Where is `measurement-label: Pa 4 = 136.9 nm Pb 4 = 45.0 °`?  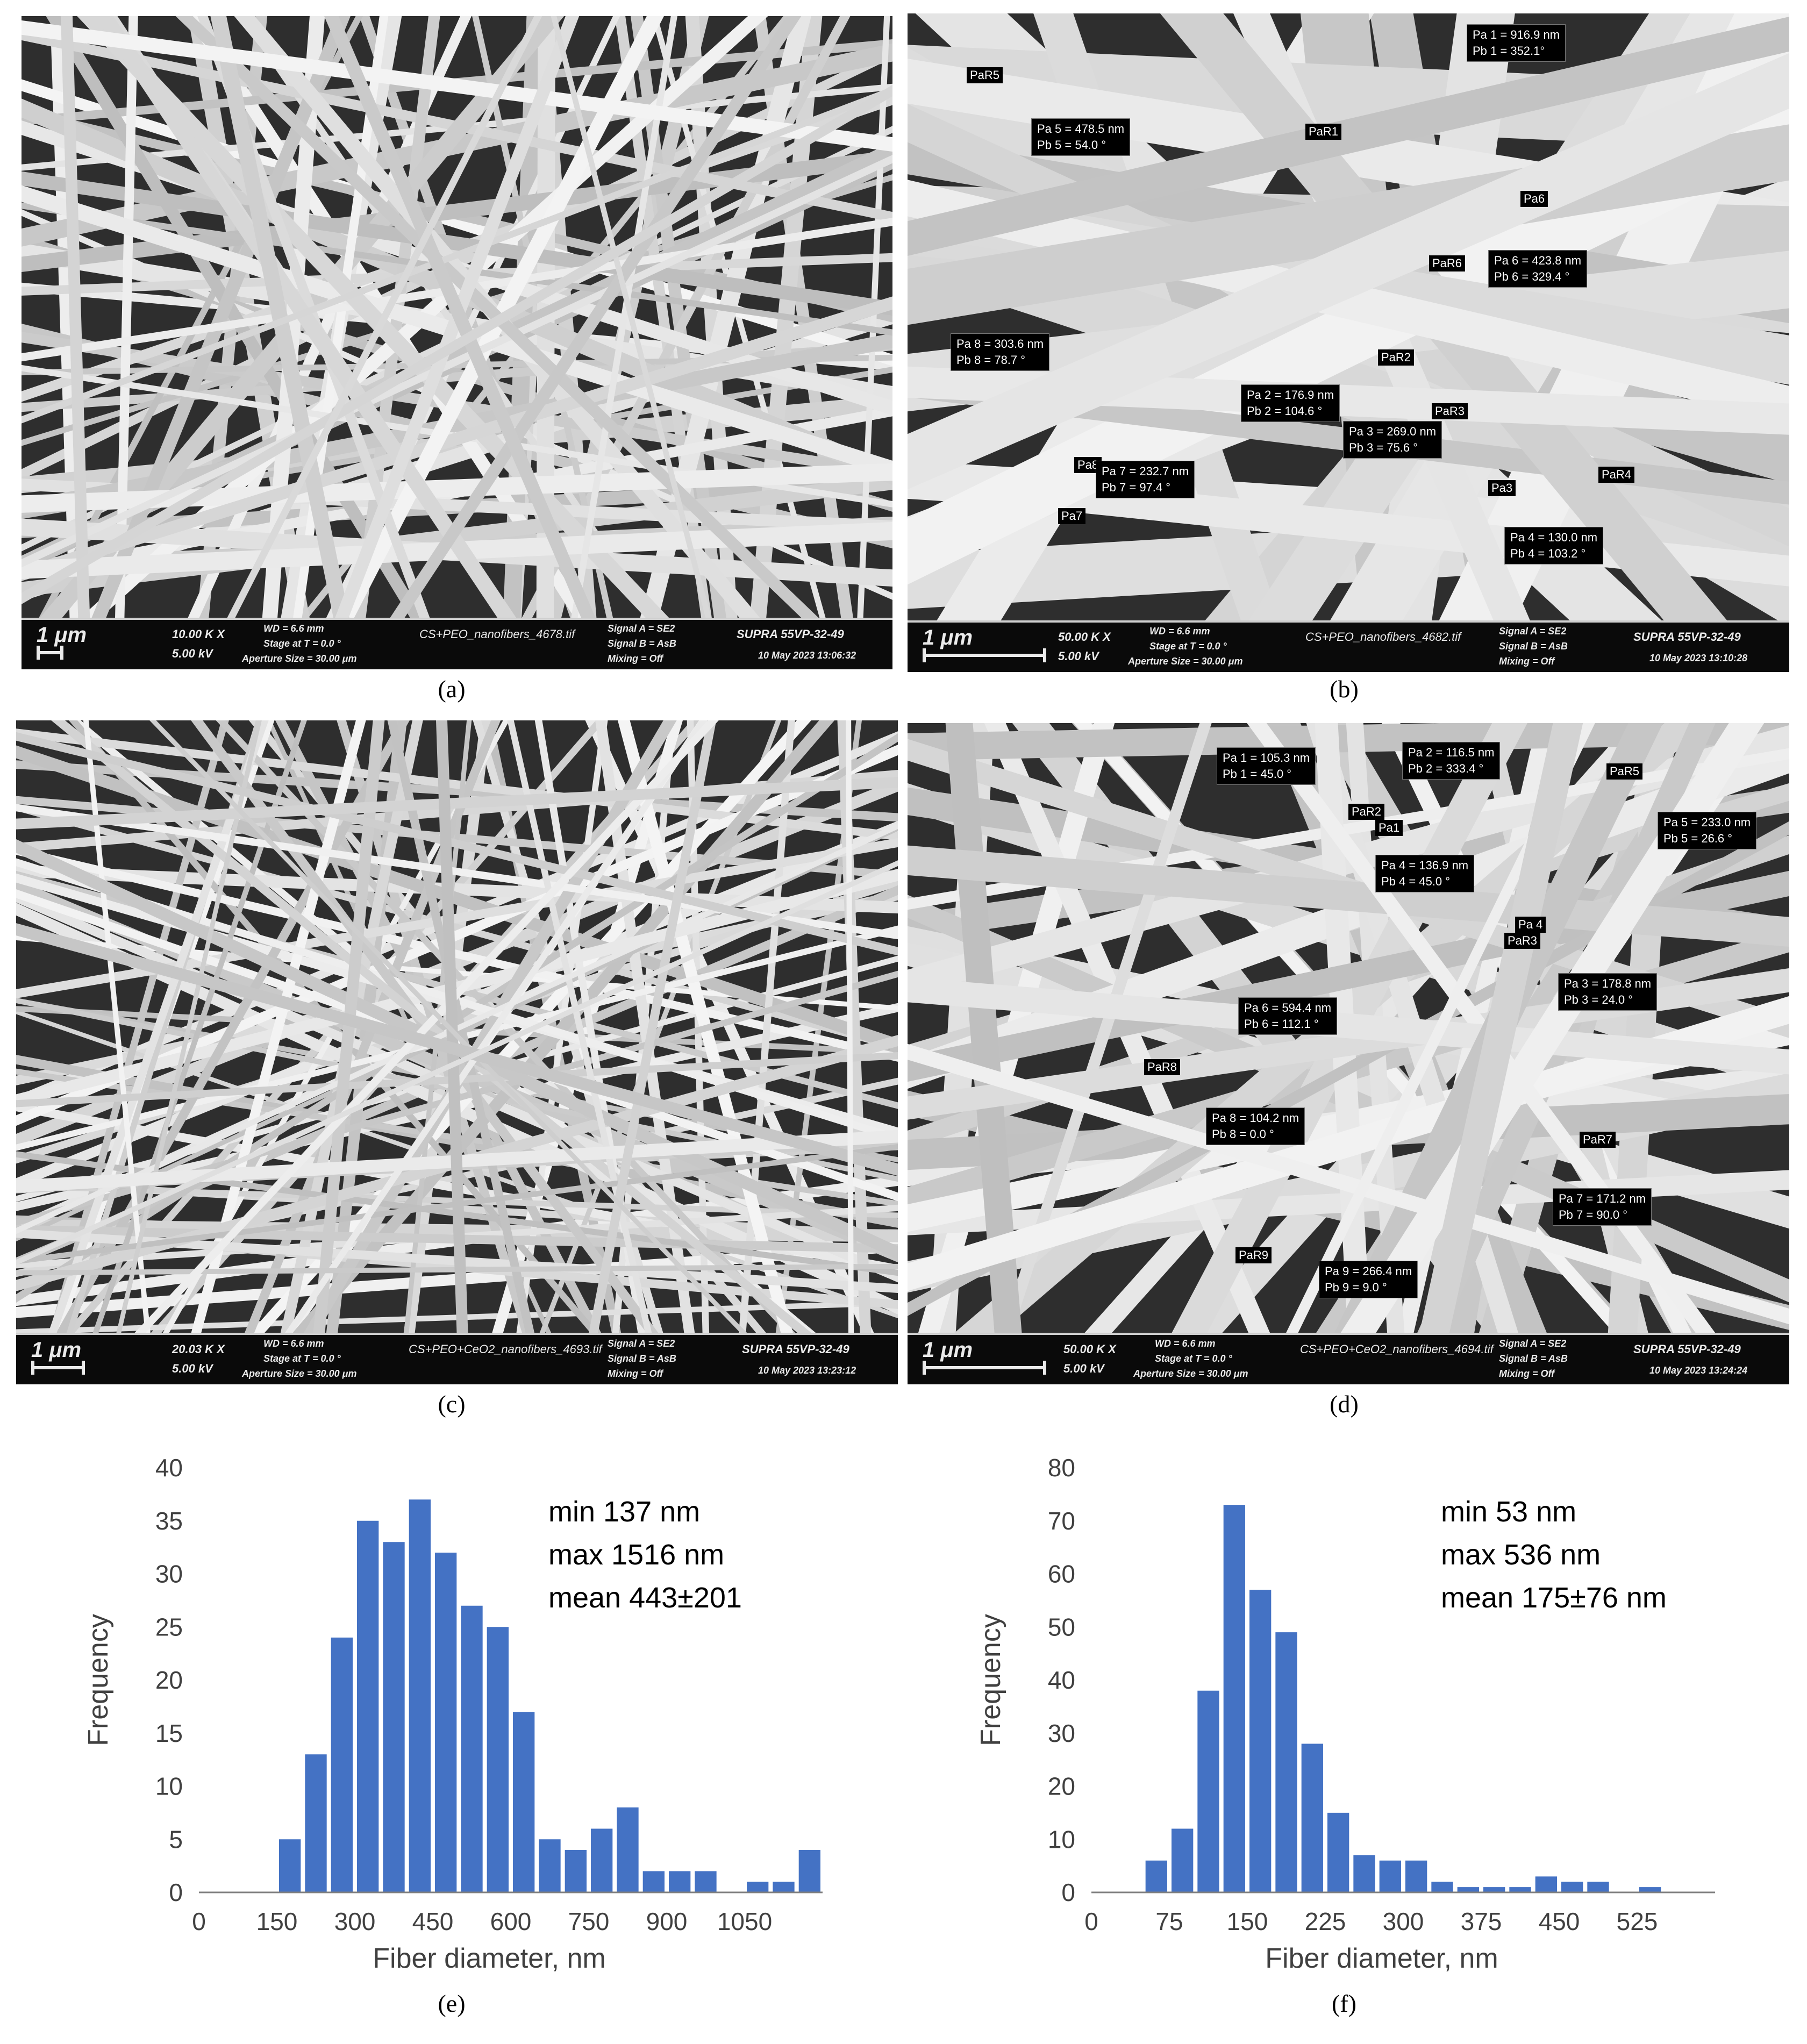
measurement-label: Pa 4 = 136.9 nm Pb 4 = 45.0 ° is located at coordinates (1425, 873).